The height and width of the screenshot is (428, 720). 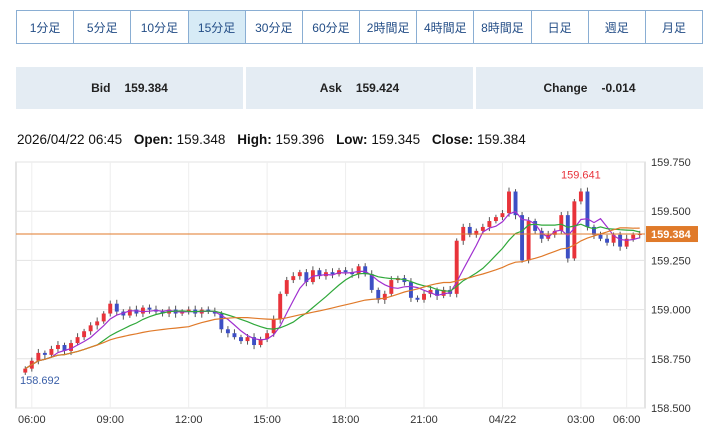 I want to click on x-tick-label: 15:00, so click(x=267, y=420).